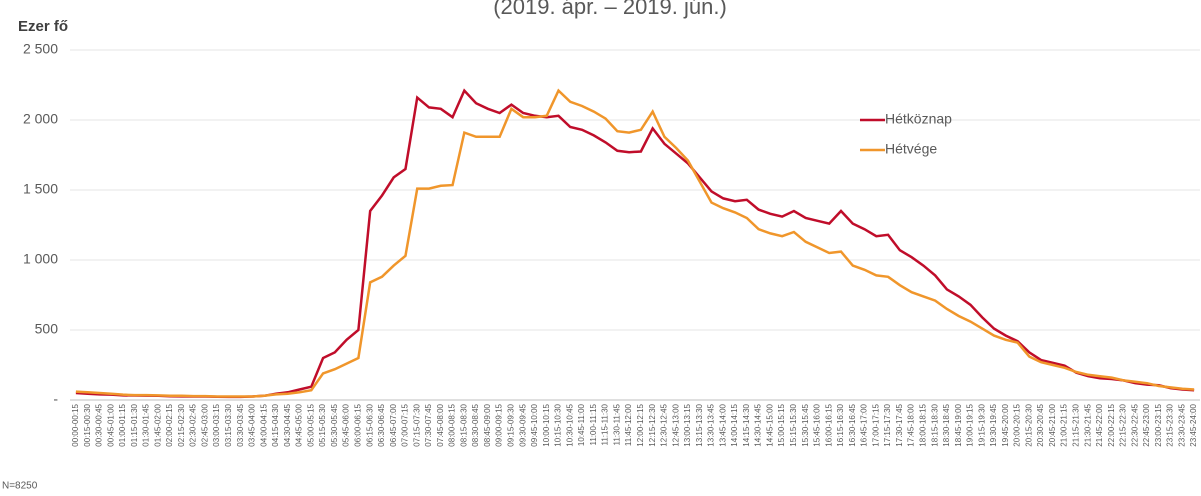  I want to click on x-tick-label: 04:30-04:45, so click(287, 424).